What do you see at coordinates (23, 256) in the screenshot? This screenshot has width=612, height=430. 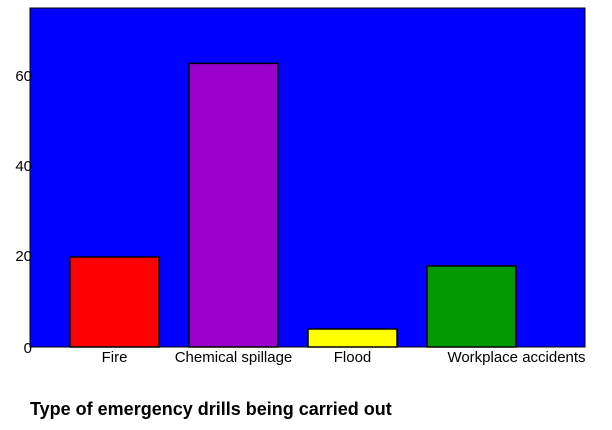 I see `y-tick-label: 20` at bounding box center [23, 256].